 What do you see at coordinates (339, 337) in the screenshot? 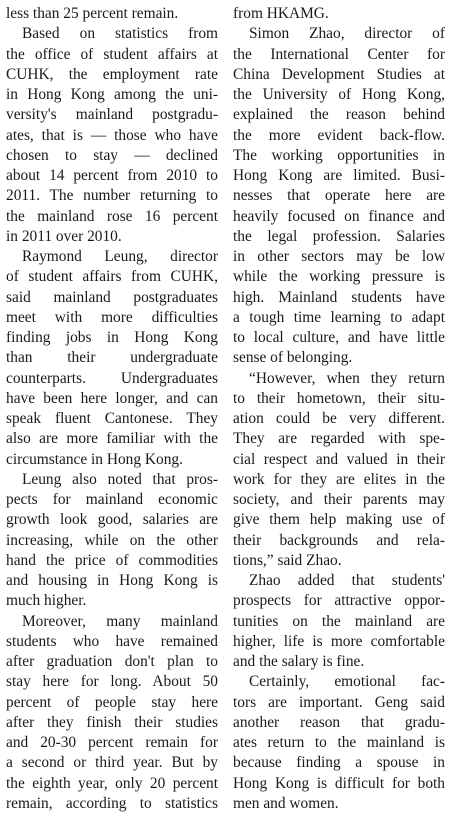
I see `article-text-line: to local culture, and have little` at bounding box center [339, 337].